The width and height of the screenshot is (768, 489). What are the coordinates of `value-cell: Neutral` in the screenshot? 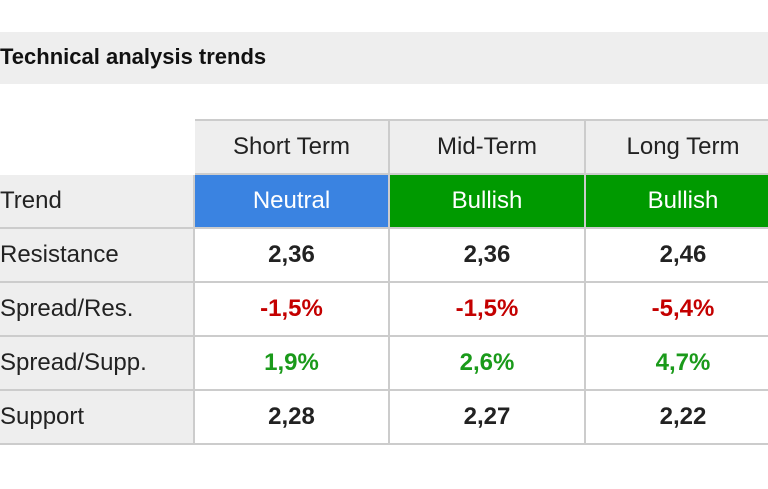 It's located at (292, 202).